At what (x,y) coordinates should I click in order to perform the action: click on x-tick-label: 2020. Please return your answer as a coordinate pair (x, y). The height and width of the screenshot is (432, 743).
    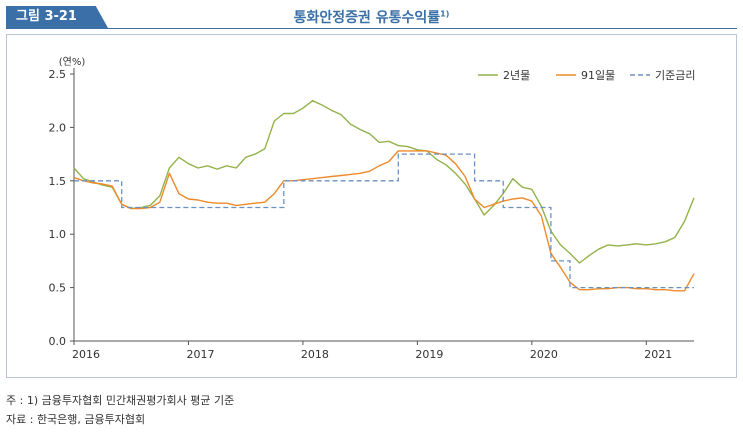
    Looking at the image, I should click on (544, 354).